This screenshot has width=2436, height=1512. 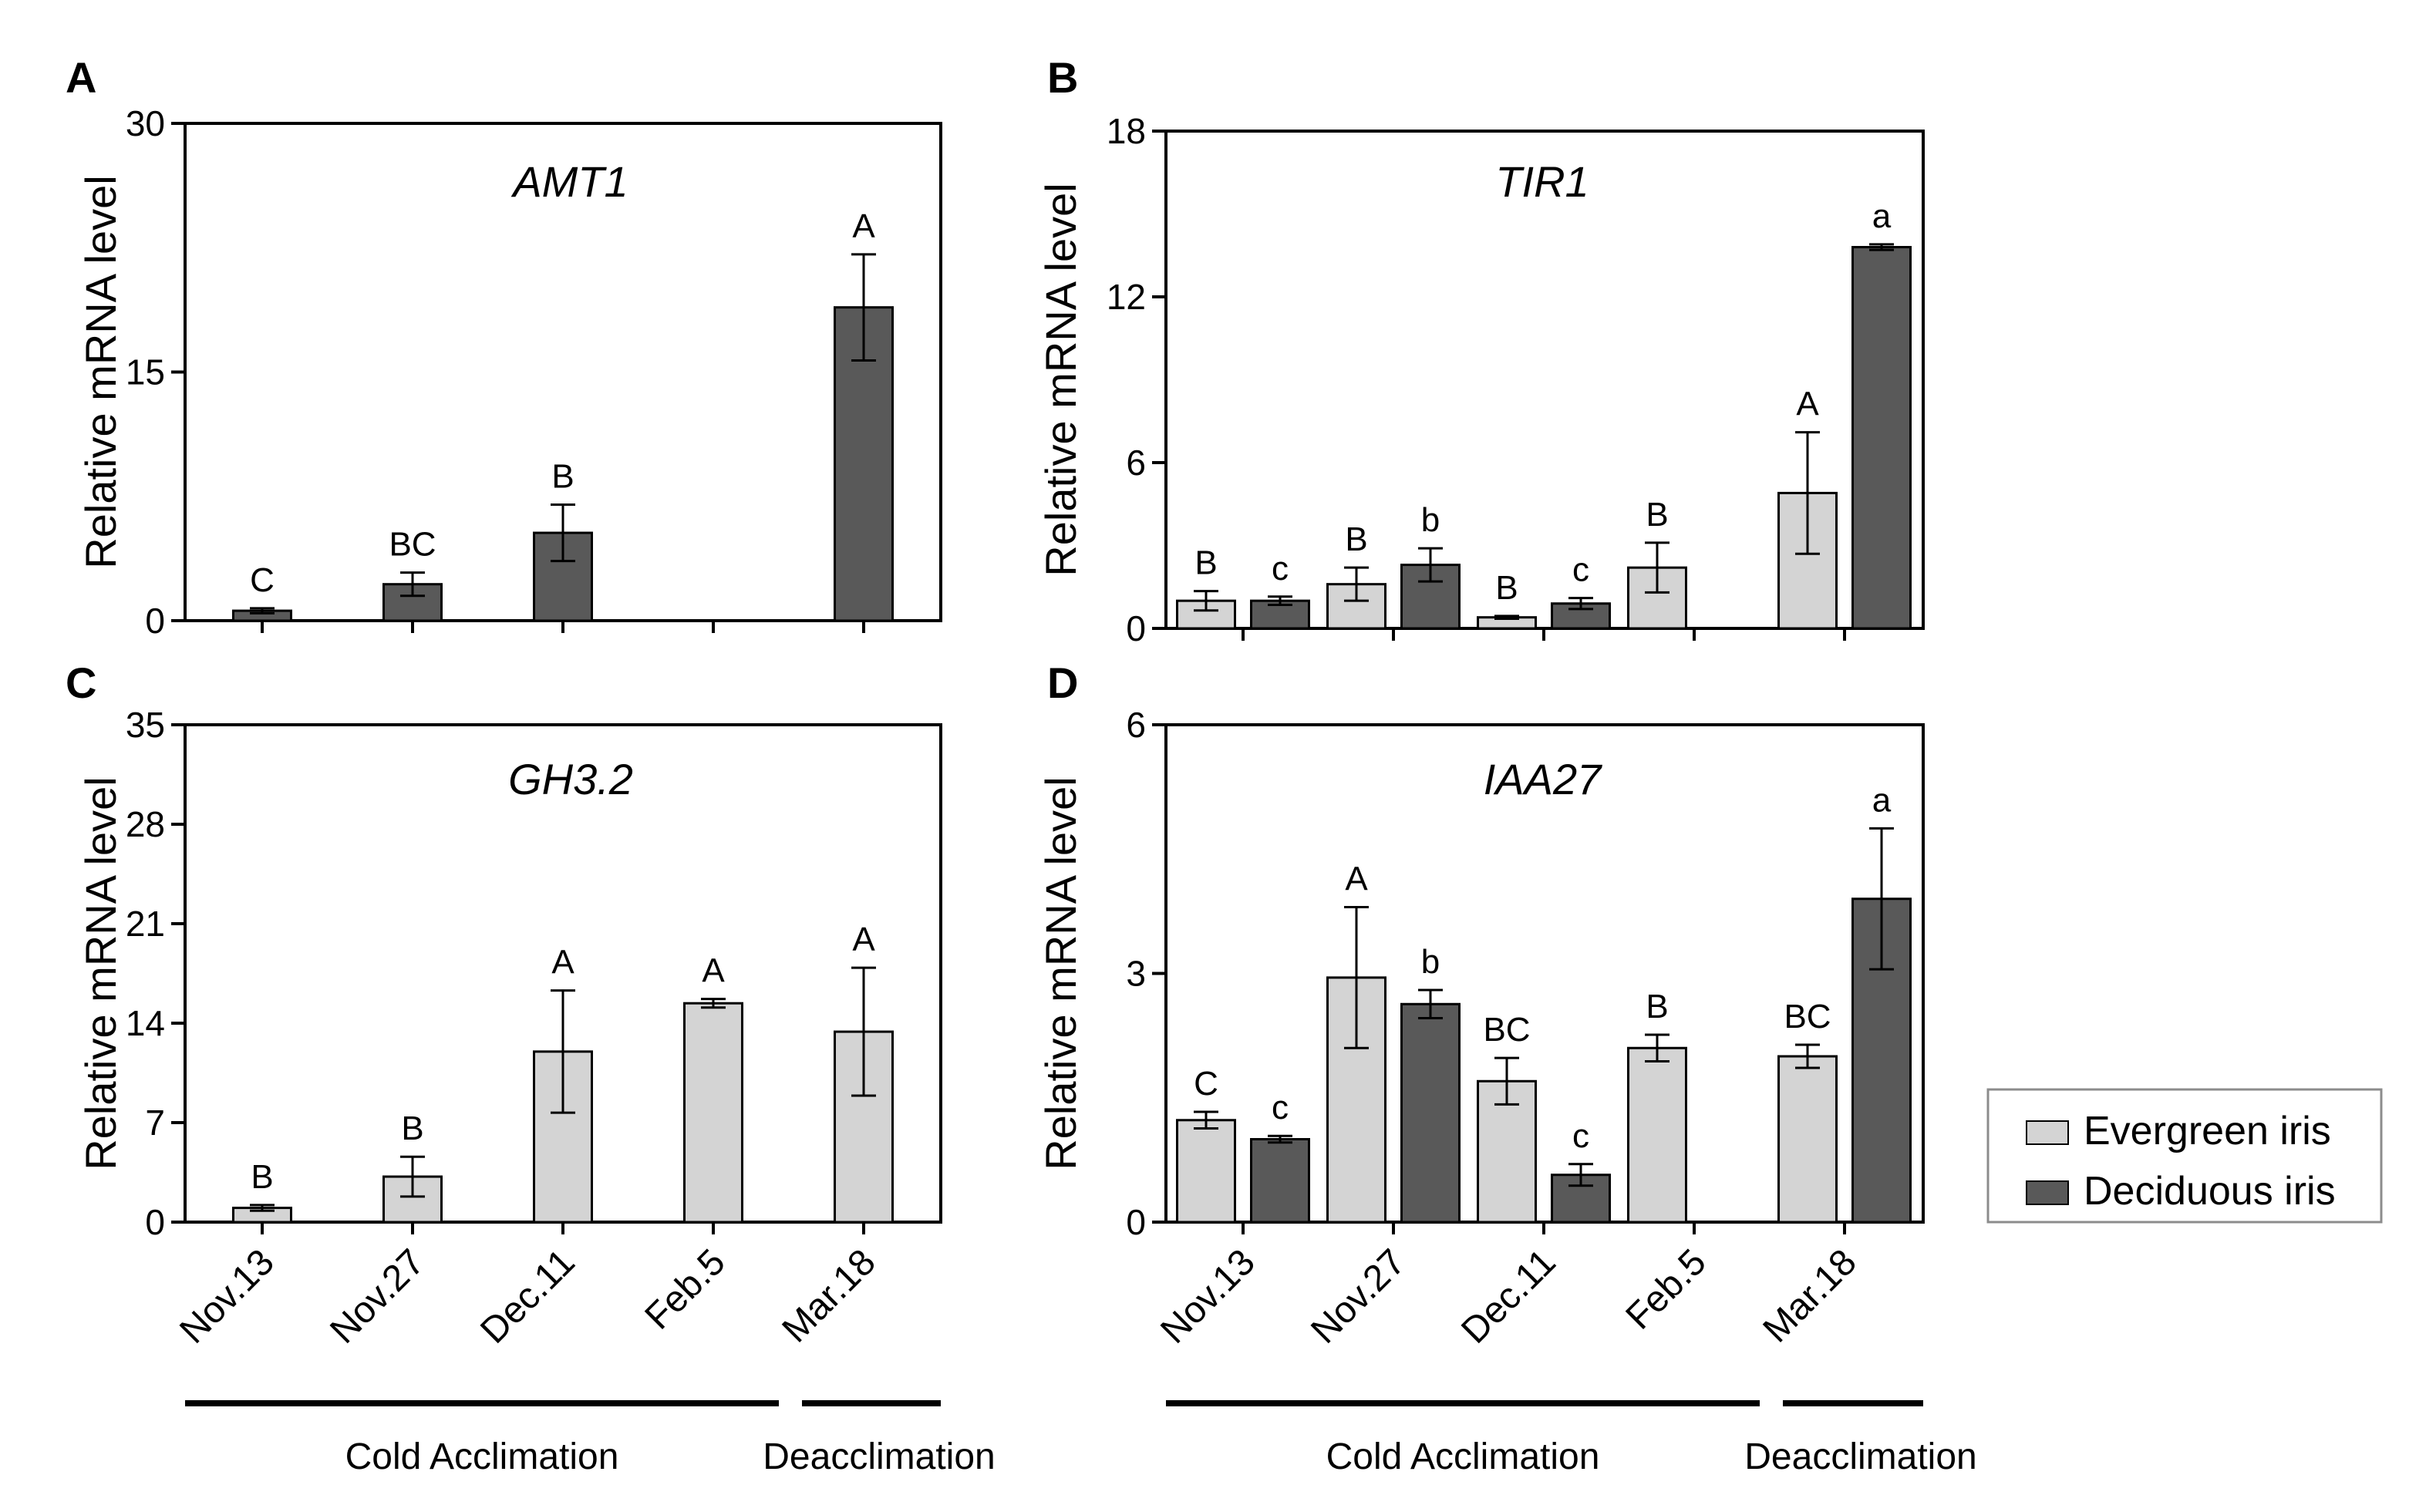 I want to click on chart-title: TIR1, so click(x=1542, y=181).